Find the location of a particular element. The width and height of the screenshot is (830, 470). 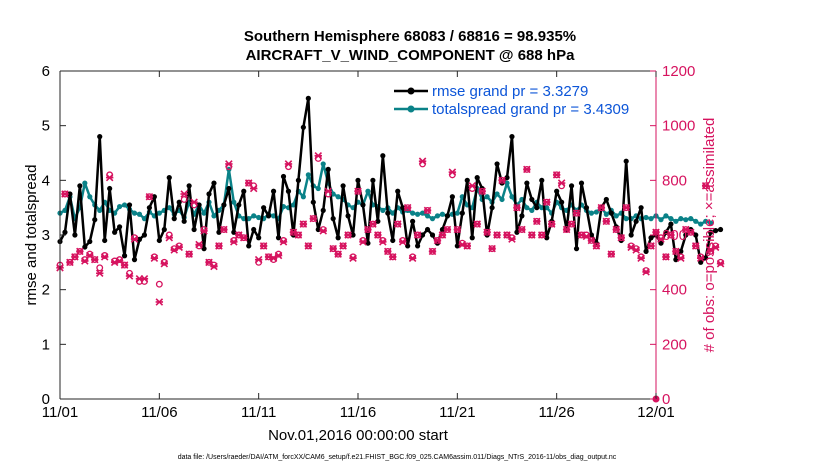

x-tick-label: 11/21 is located at coordinates (457, 412).